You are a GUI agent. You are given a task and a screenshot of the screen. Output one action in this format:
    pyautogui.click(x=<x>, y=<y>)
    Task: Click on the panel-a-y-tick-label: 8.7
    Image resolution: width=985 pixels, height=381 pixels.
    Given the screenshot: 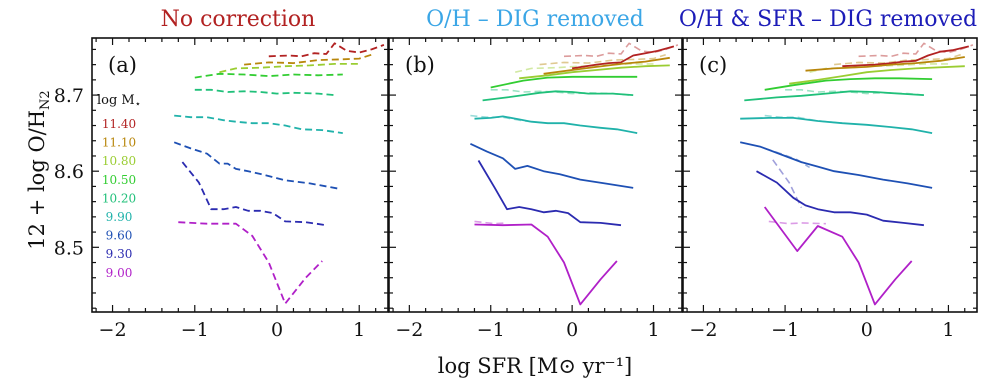 What is the action you would take?
    pyautogui.click(x=69, y=96)
    